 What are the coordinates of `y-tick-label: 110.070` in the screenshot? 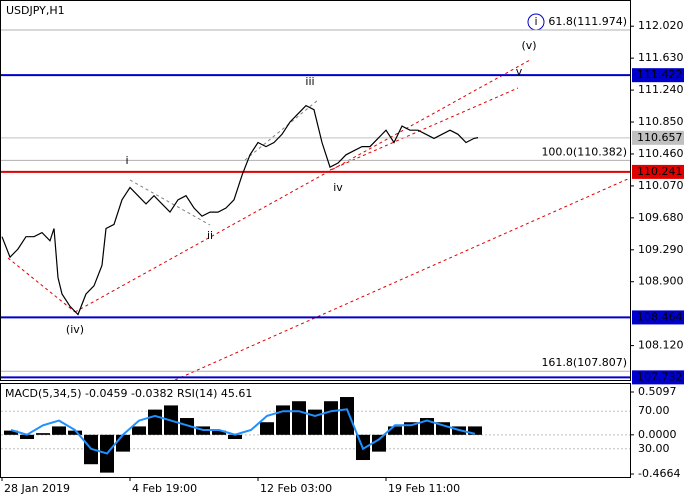 It's located at (661, 185).